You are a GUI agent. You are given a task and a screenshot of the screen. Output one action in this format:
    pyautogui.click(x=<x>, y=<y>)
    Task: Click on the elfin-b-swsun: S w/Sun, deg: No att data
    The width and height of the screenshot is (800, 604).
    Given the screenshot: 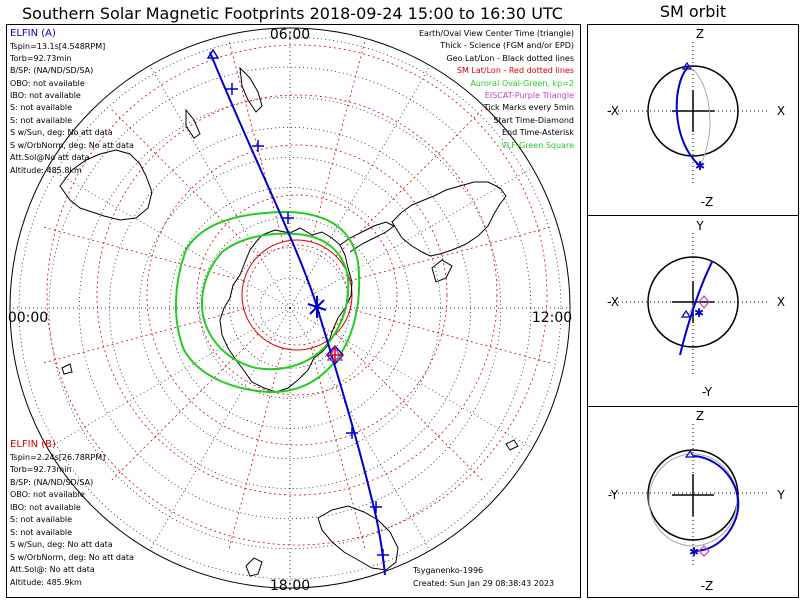 What is the action you would take?
    pyautogui.click(x=61, y=544)
    